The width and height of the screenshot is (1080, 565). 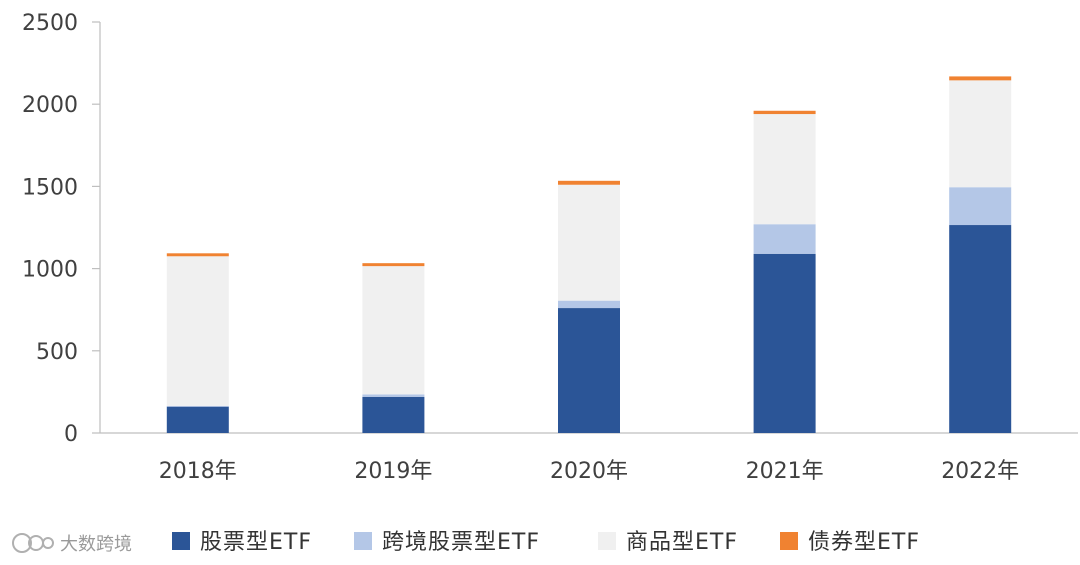 I want to click on watermark-logo-icon, so click(x=33, y=543).